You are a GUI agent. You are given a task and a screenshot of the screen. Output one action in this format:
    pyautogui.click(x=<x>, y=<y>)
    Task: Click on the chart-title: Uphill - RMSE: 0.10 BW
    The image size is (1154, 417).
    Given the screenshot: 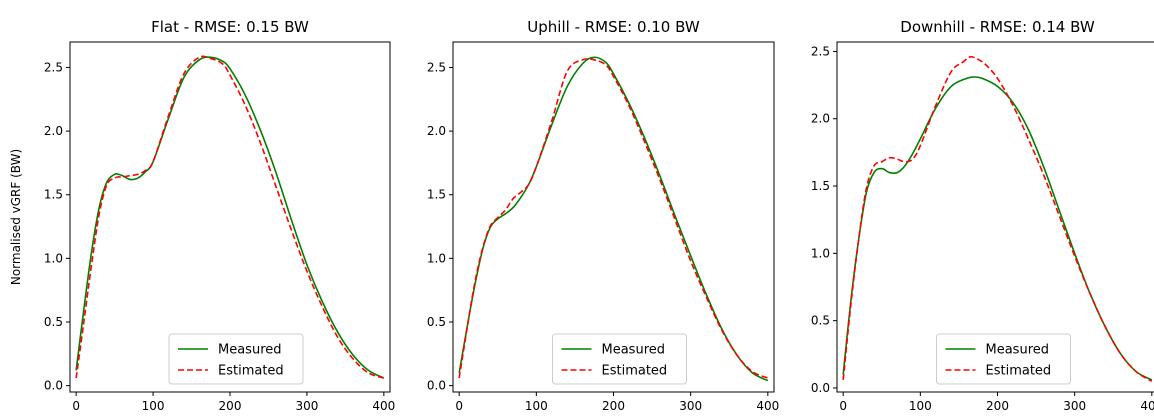 What is the action you would take?
    pyautogui.click(x=613, y=27)
    